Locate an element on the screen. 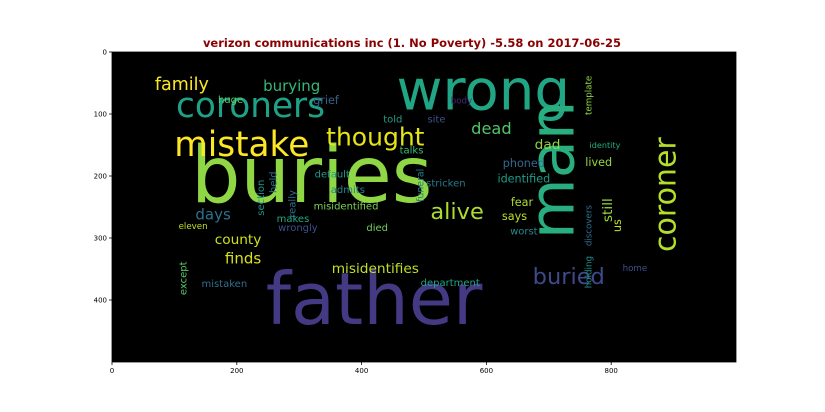  word-really: really is located at coordinates (292, 204).